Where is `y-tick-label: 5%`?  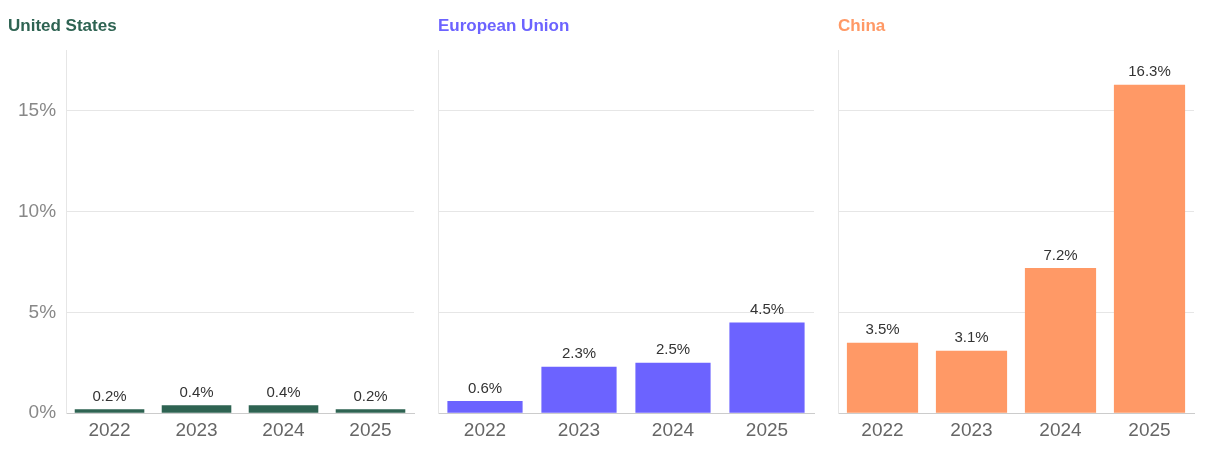 y-tick-label: 5% is located at coordinates (42, 311).